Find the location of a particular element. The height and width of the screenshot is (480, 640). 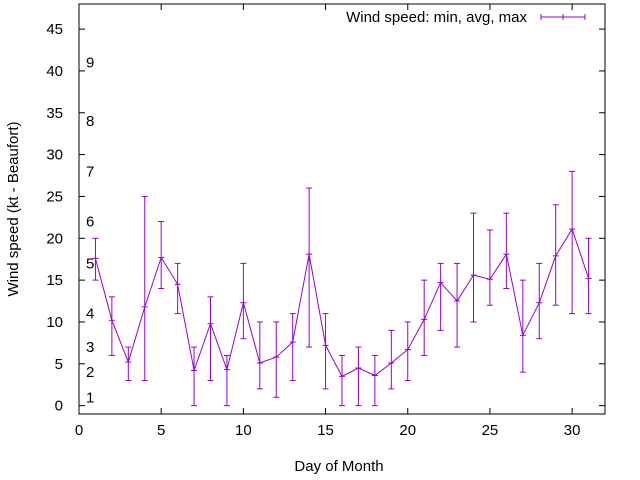

y-tick-label: 10 is located at coordinates (54, 322).